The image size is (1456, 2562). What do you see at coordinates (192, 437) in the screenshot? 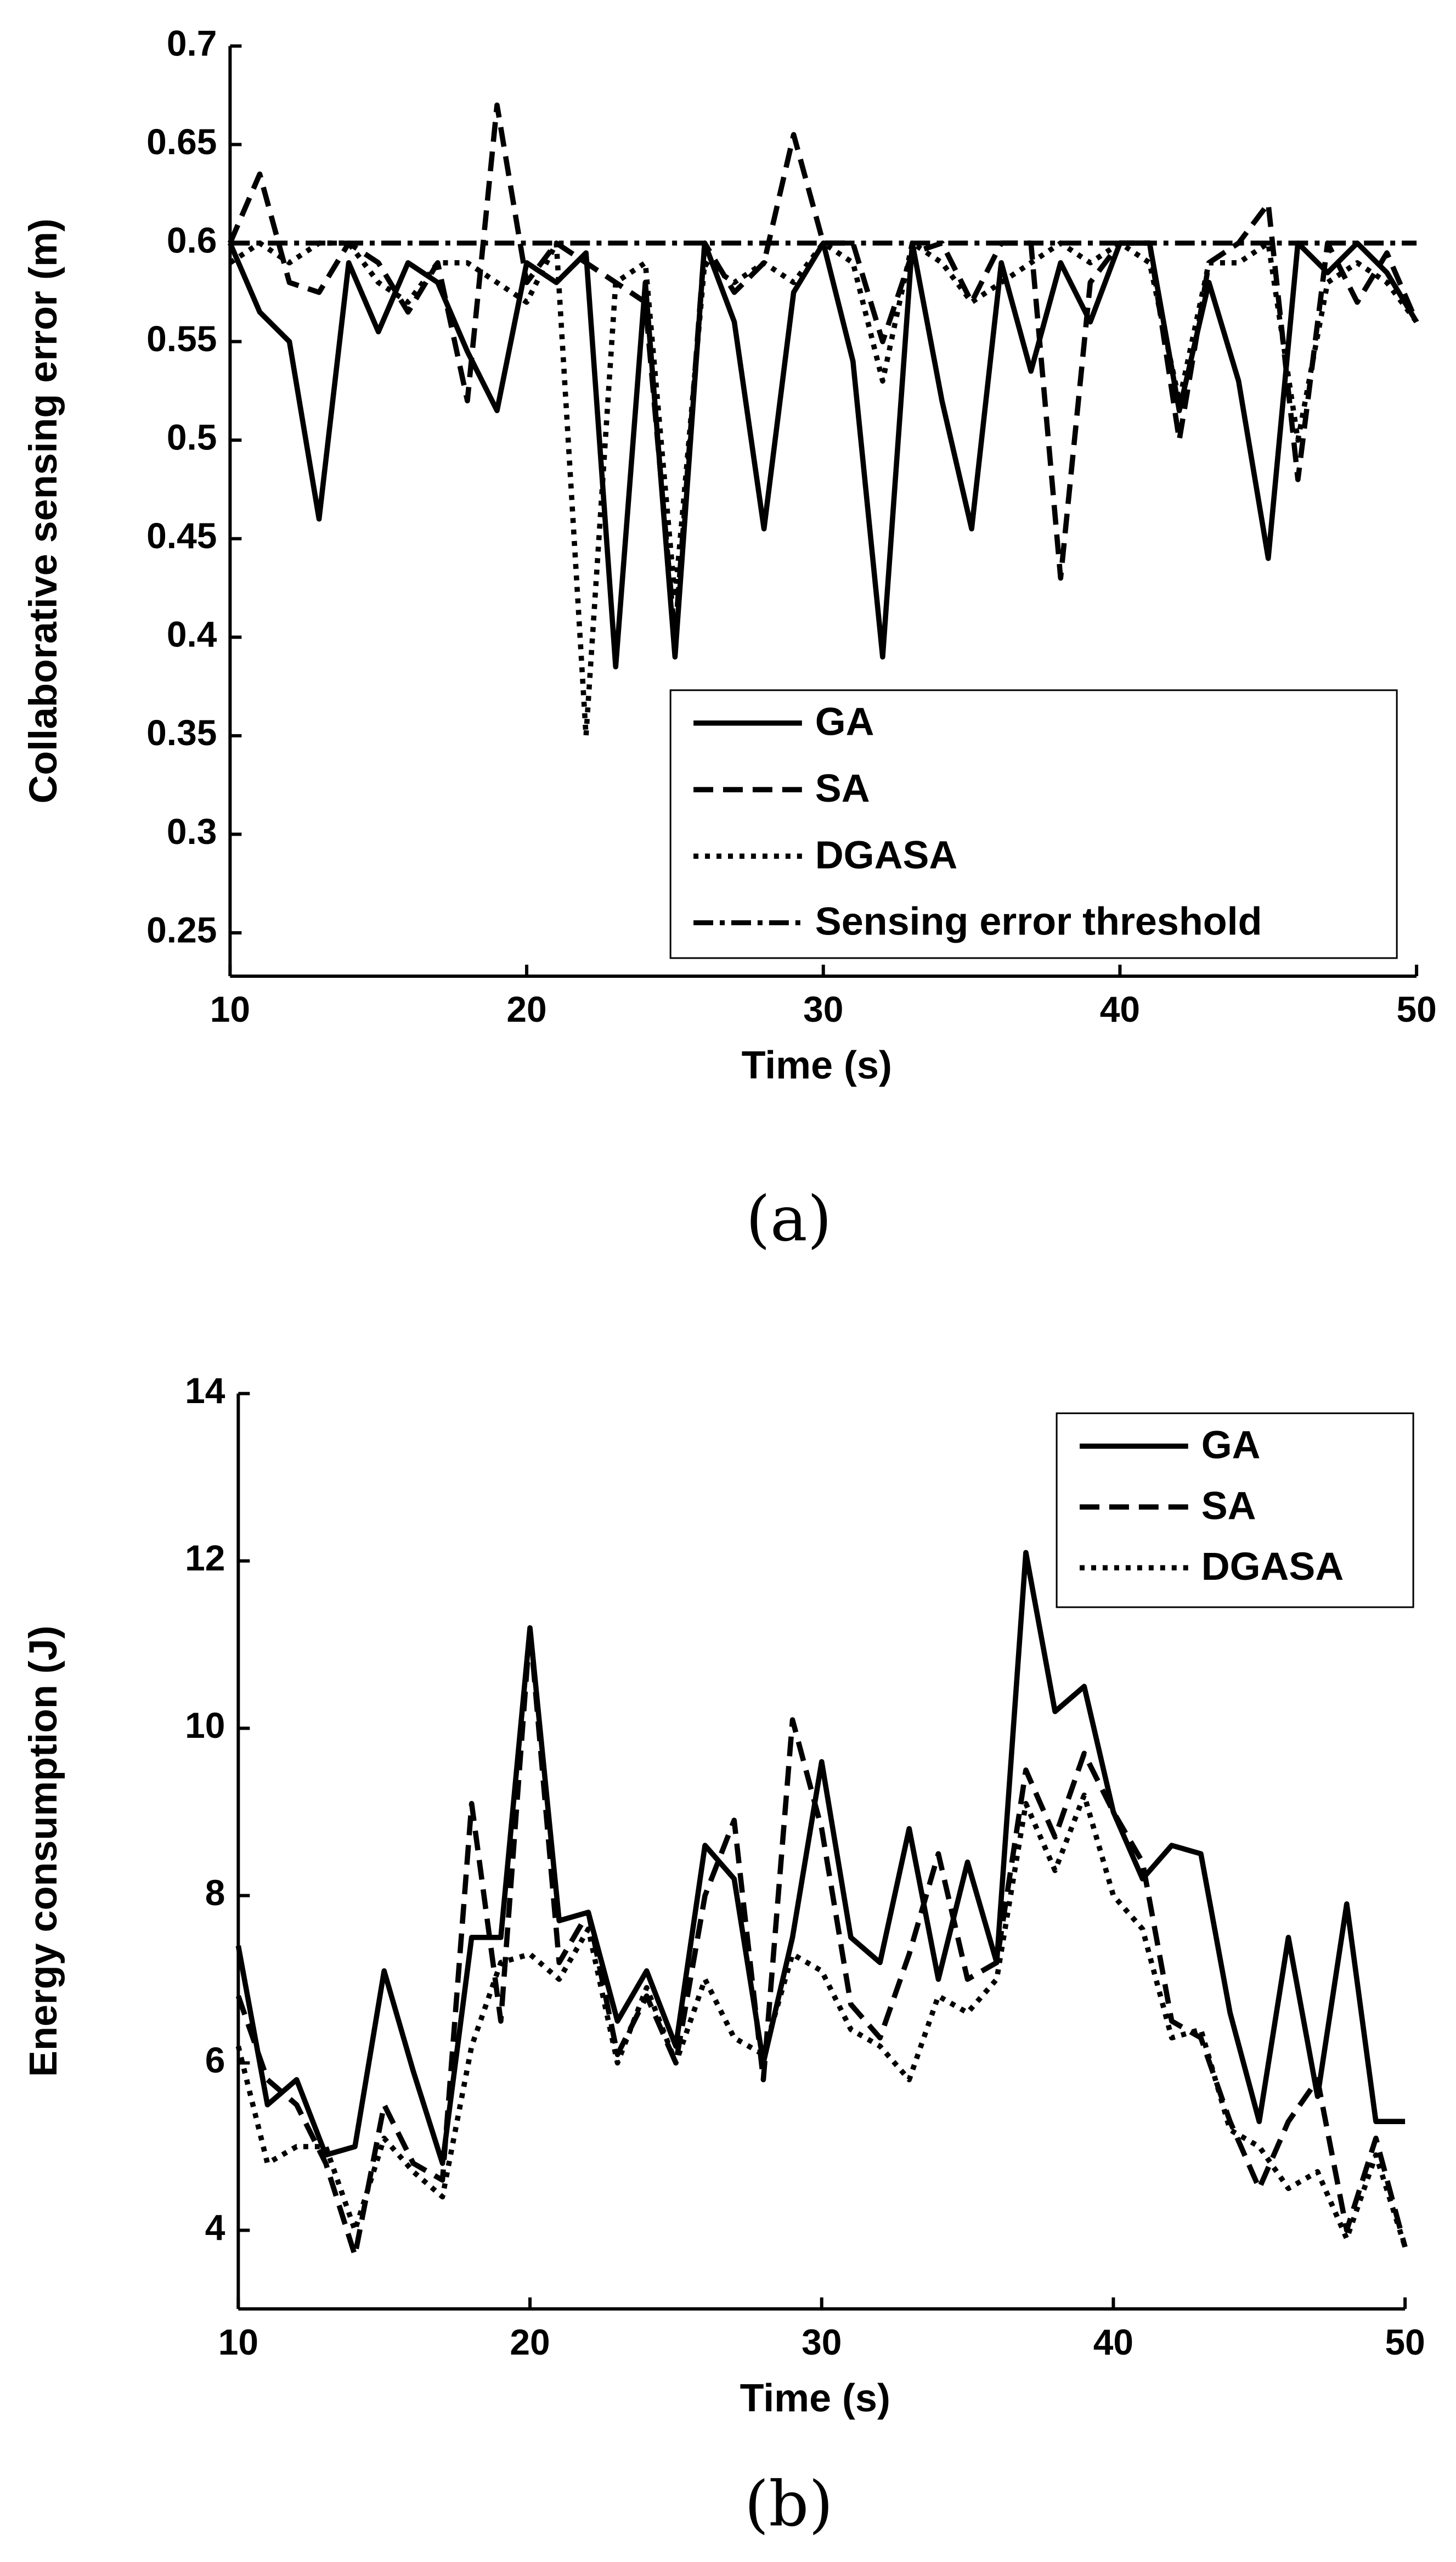
I see `y-tick-label: 0.5` at bounding box center [192, 437].